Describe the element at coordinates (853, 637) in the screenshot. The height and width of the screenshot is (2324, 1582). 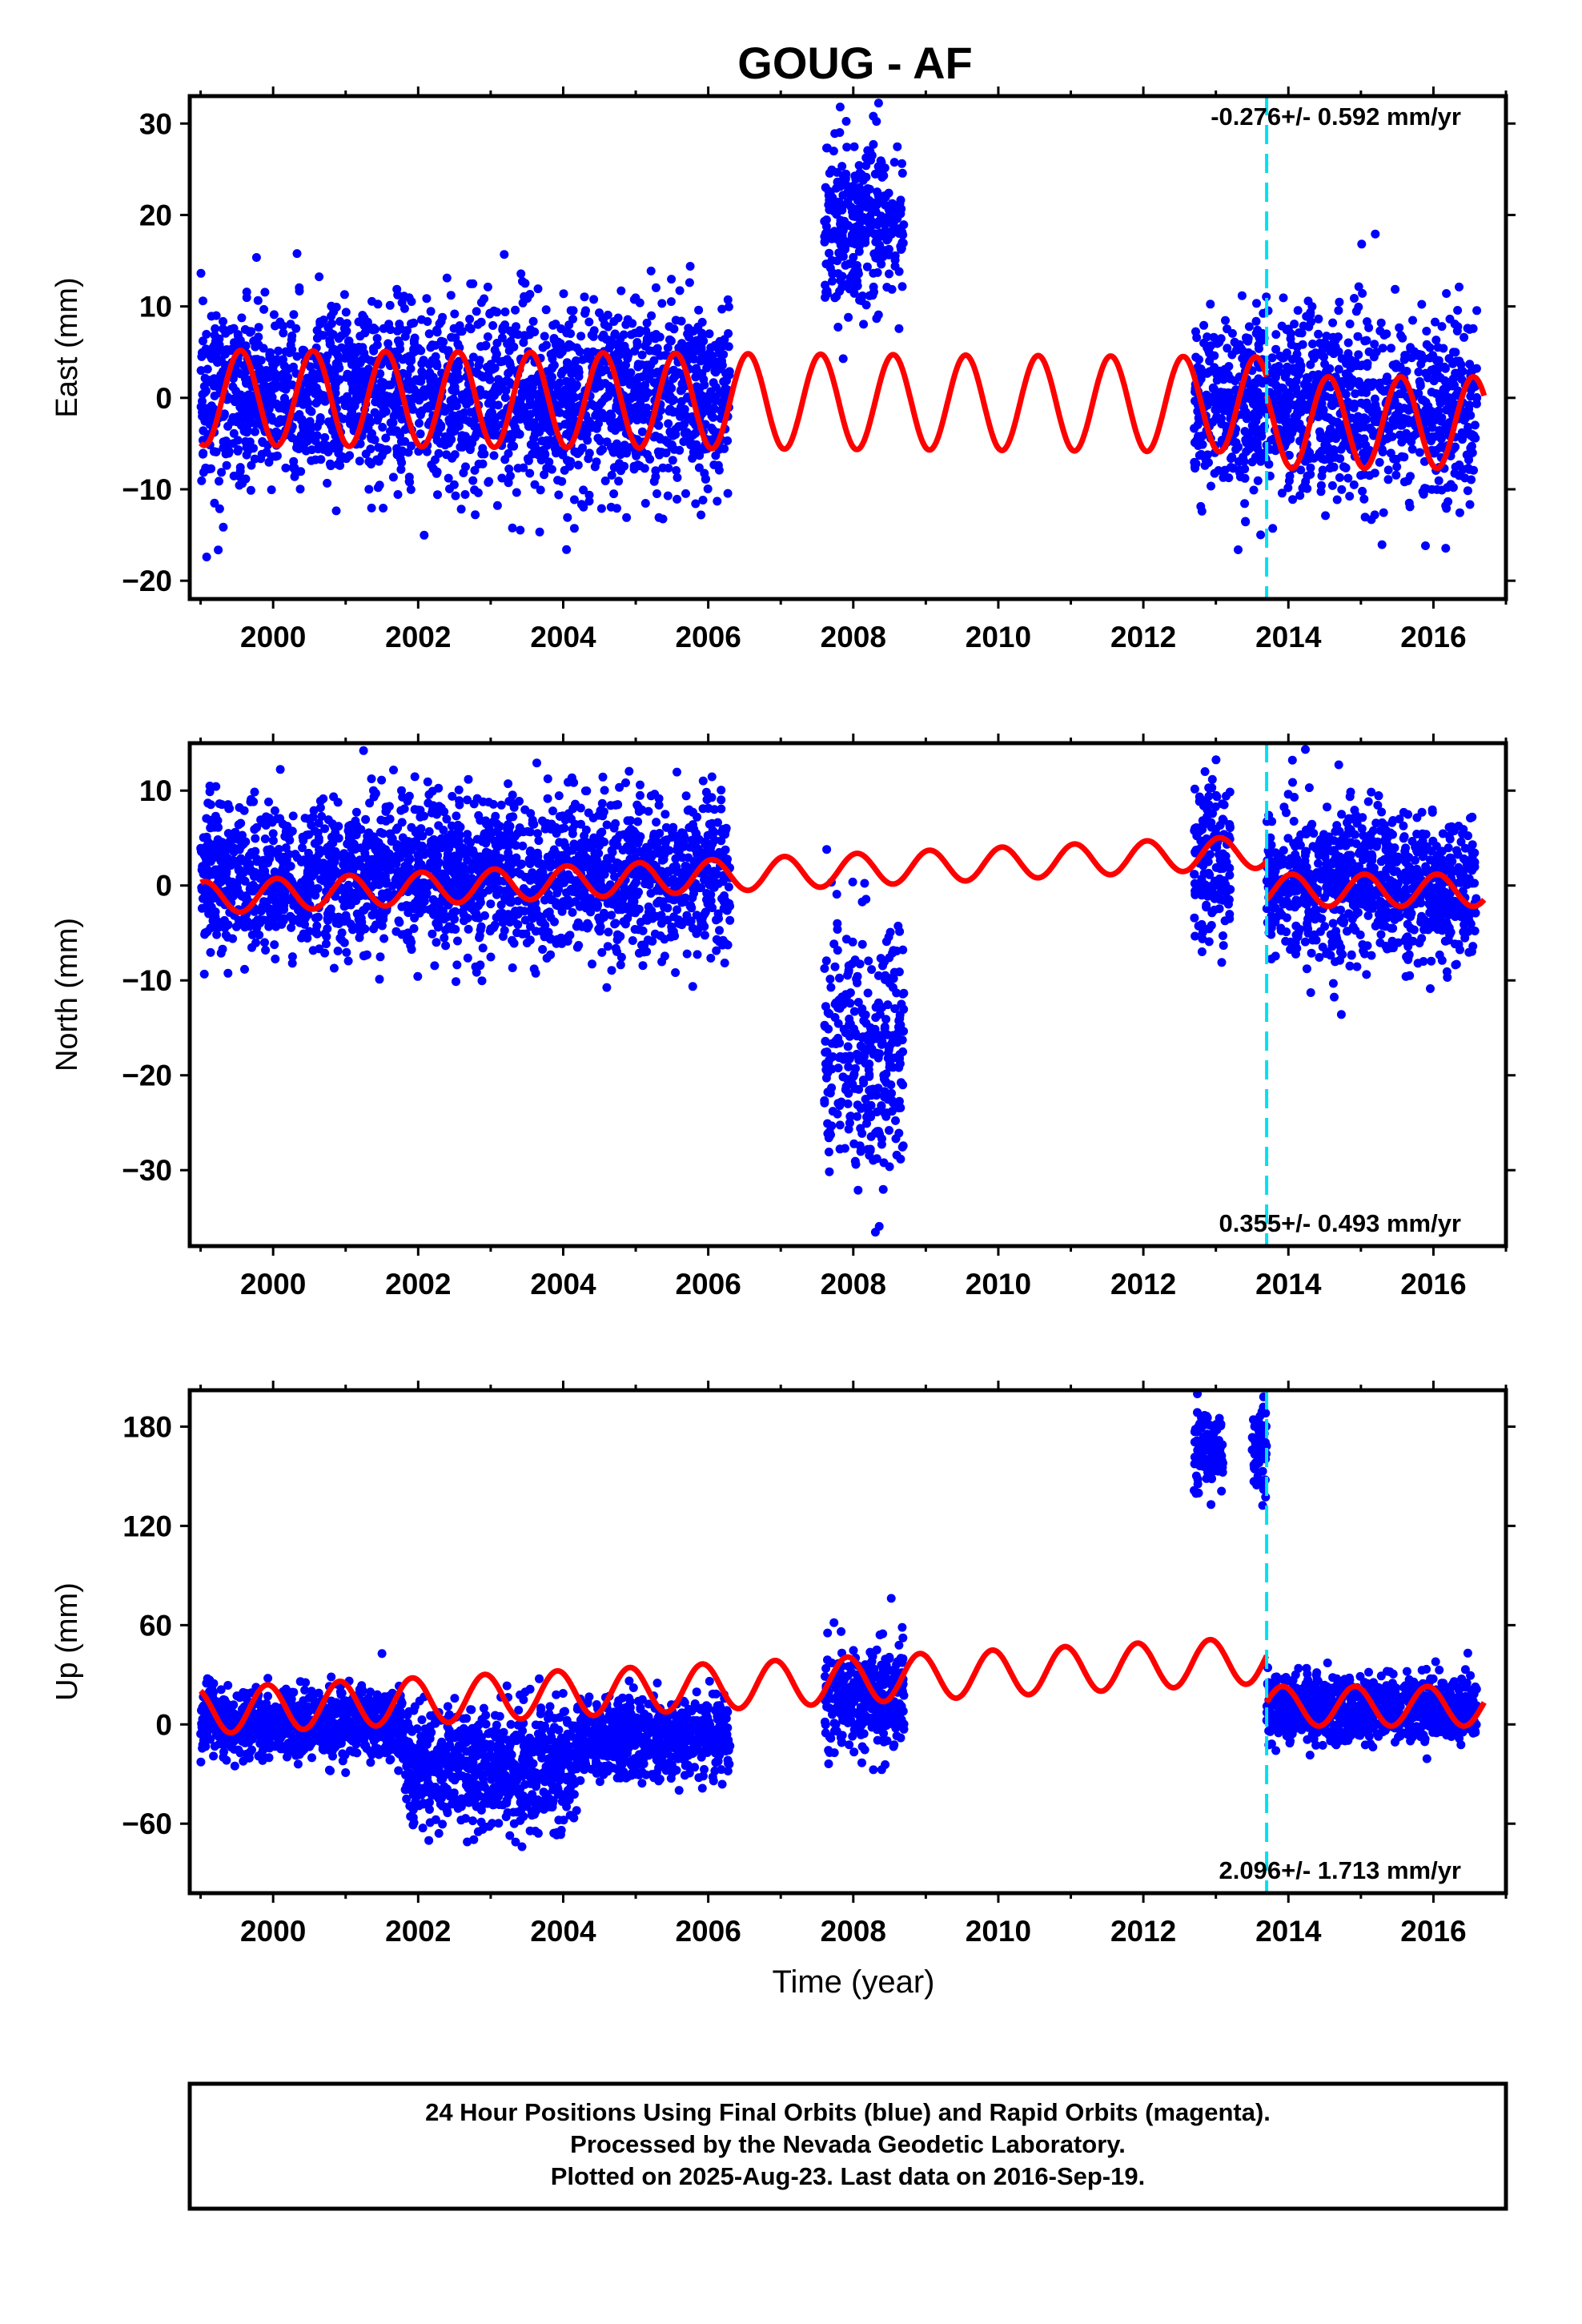
I see `x-tick-label: 2008` at that location.